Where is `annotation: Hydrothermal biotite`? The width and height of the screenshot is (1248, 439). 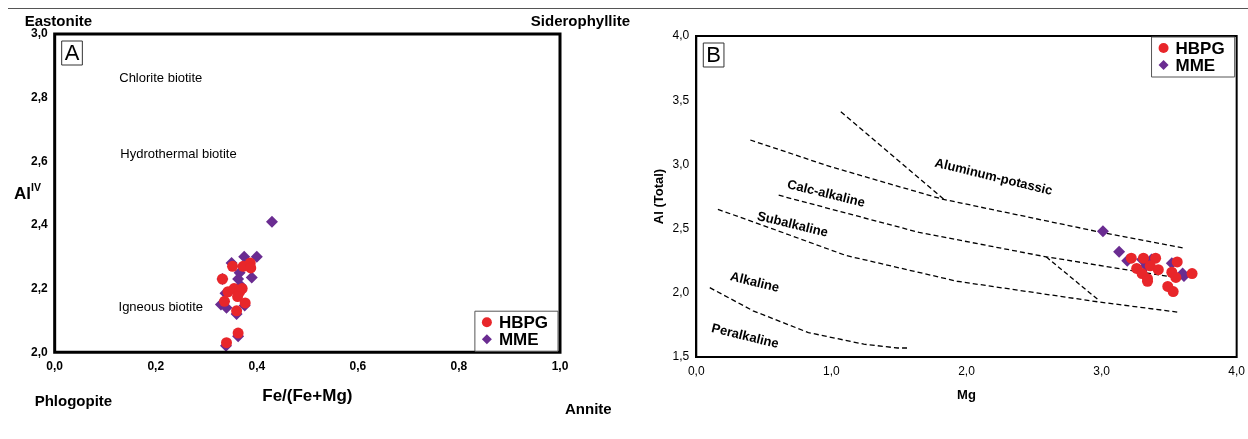
annotation: Hydrothermal biotite is located at coordinates (178, 154).